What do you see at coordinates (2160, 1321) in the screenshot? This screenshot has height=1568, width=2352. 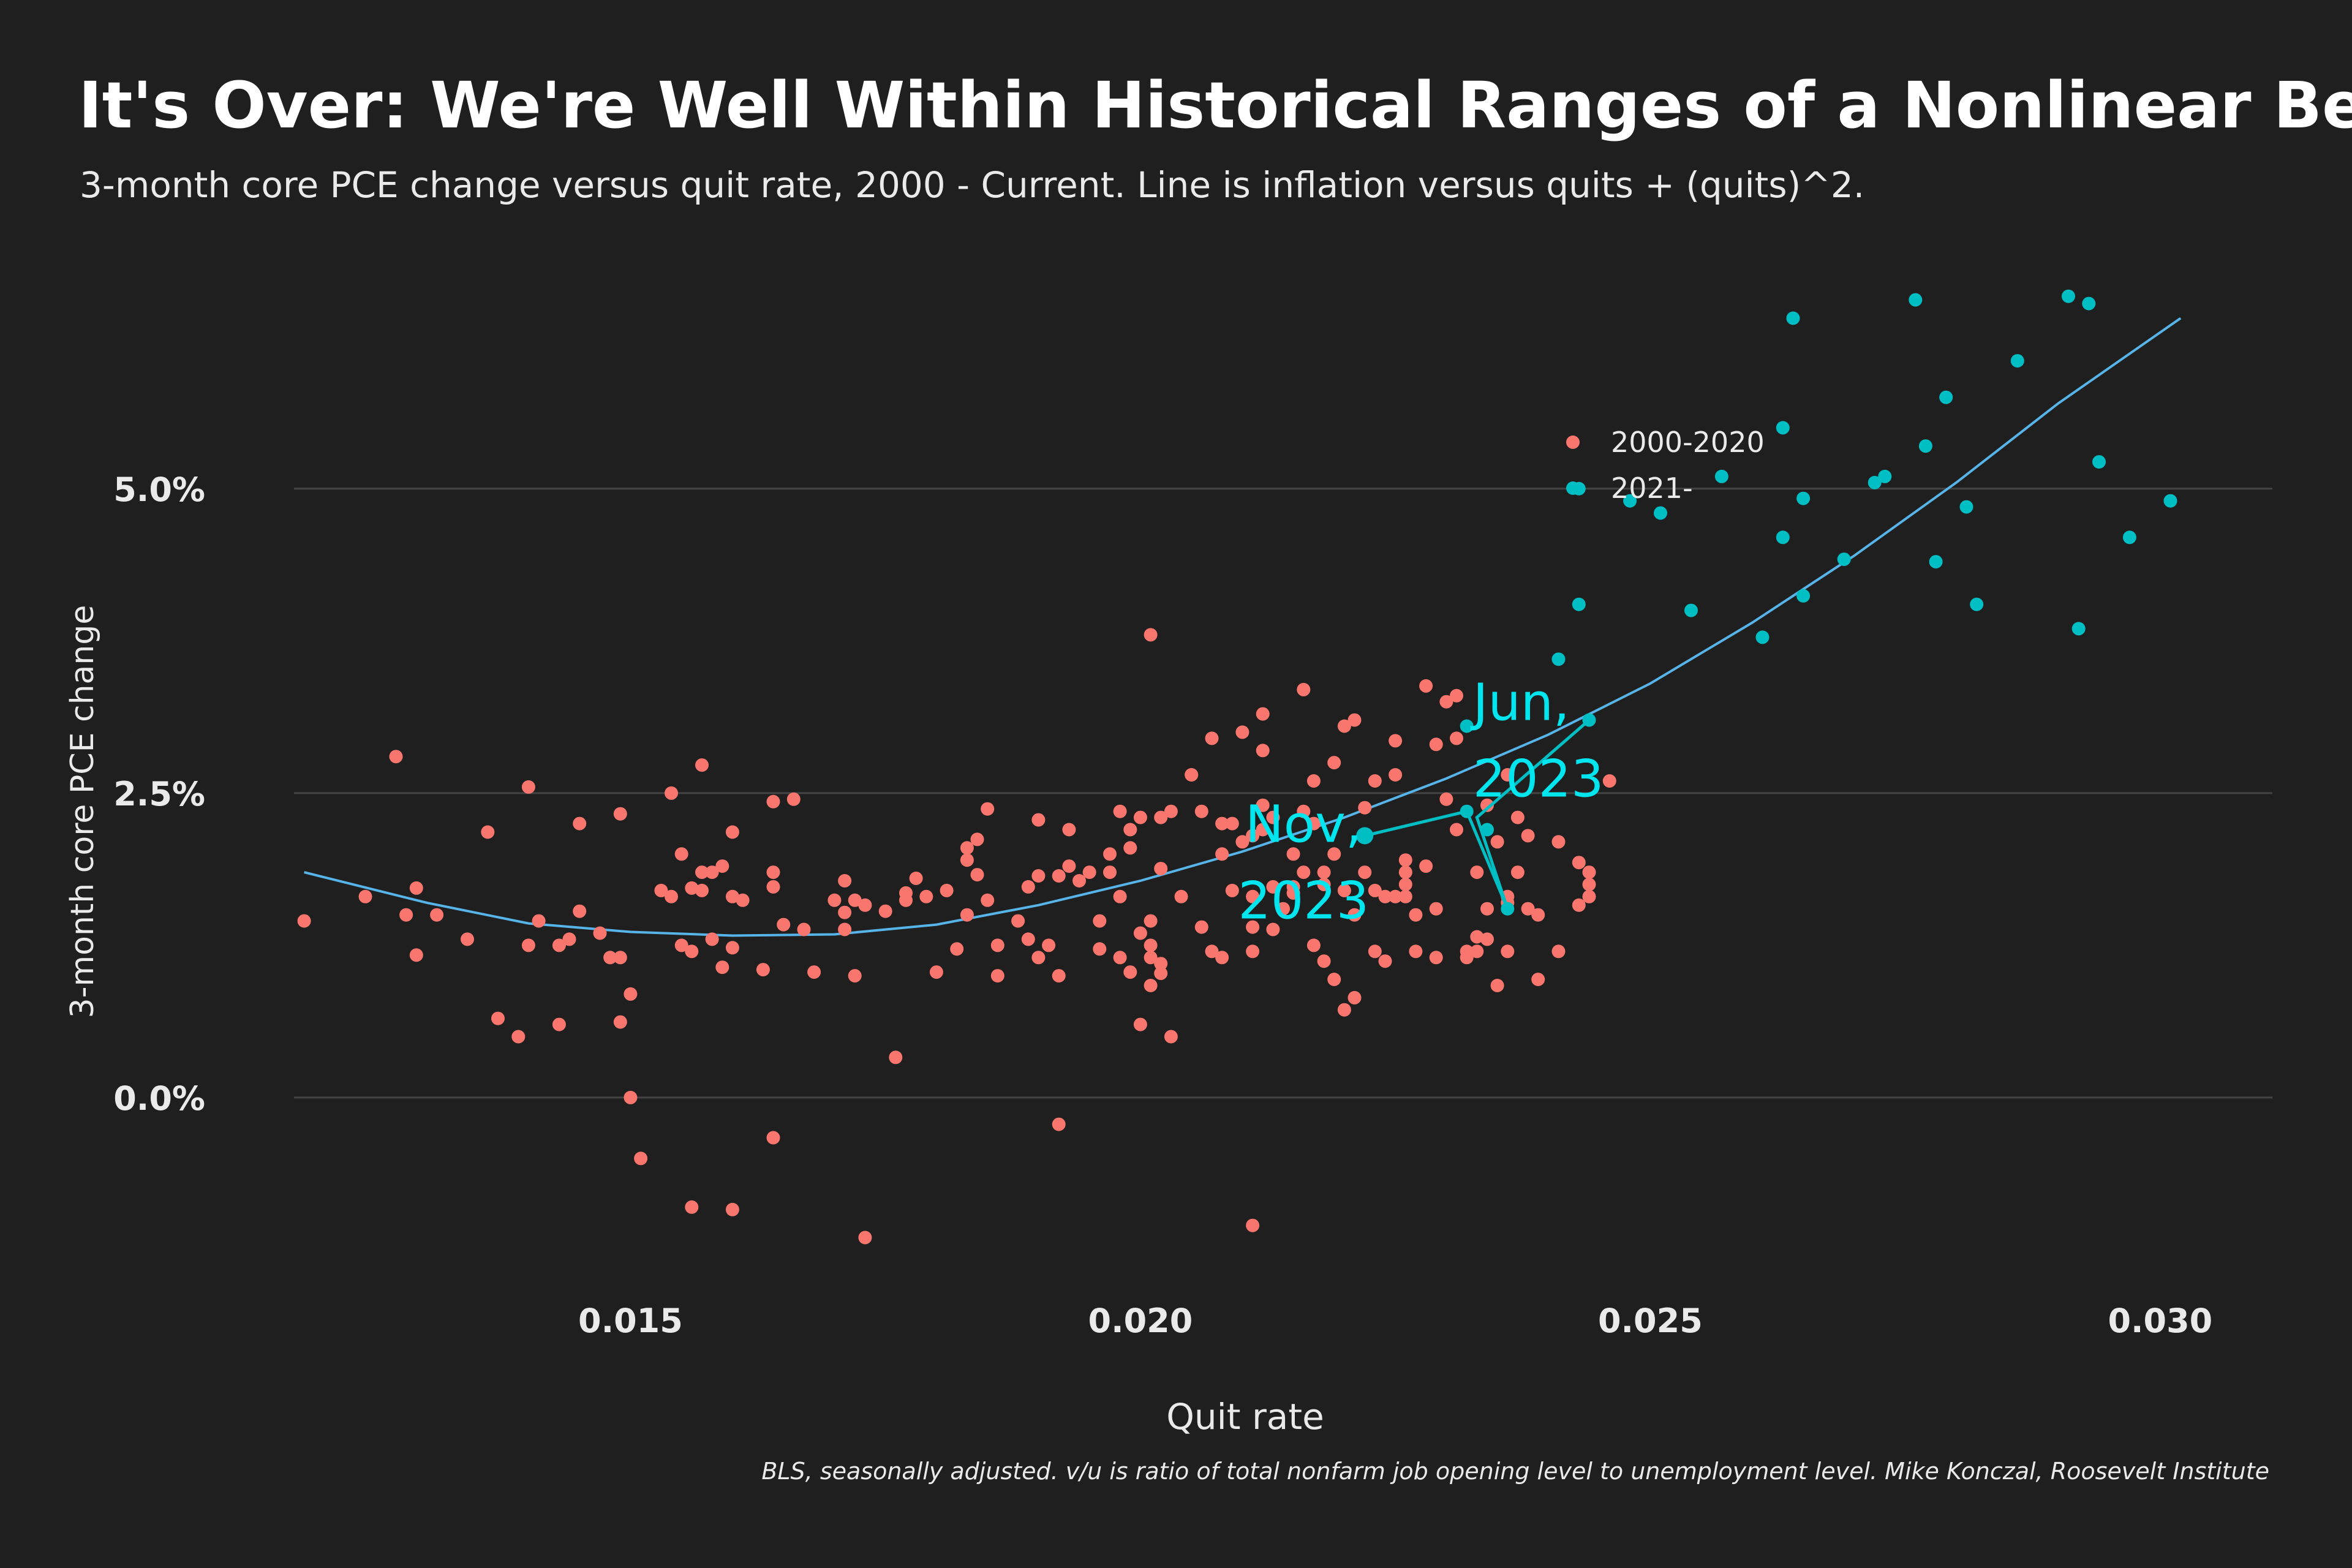 I see `x-tick-label: 0.030` at bounding box center [2160, 1321].